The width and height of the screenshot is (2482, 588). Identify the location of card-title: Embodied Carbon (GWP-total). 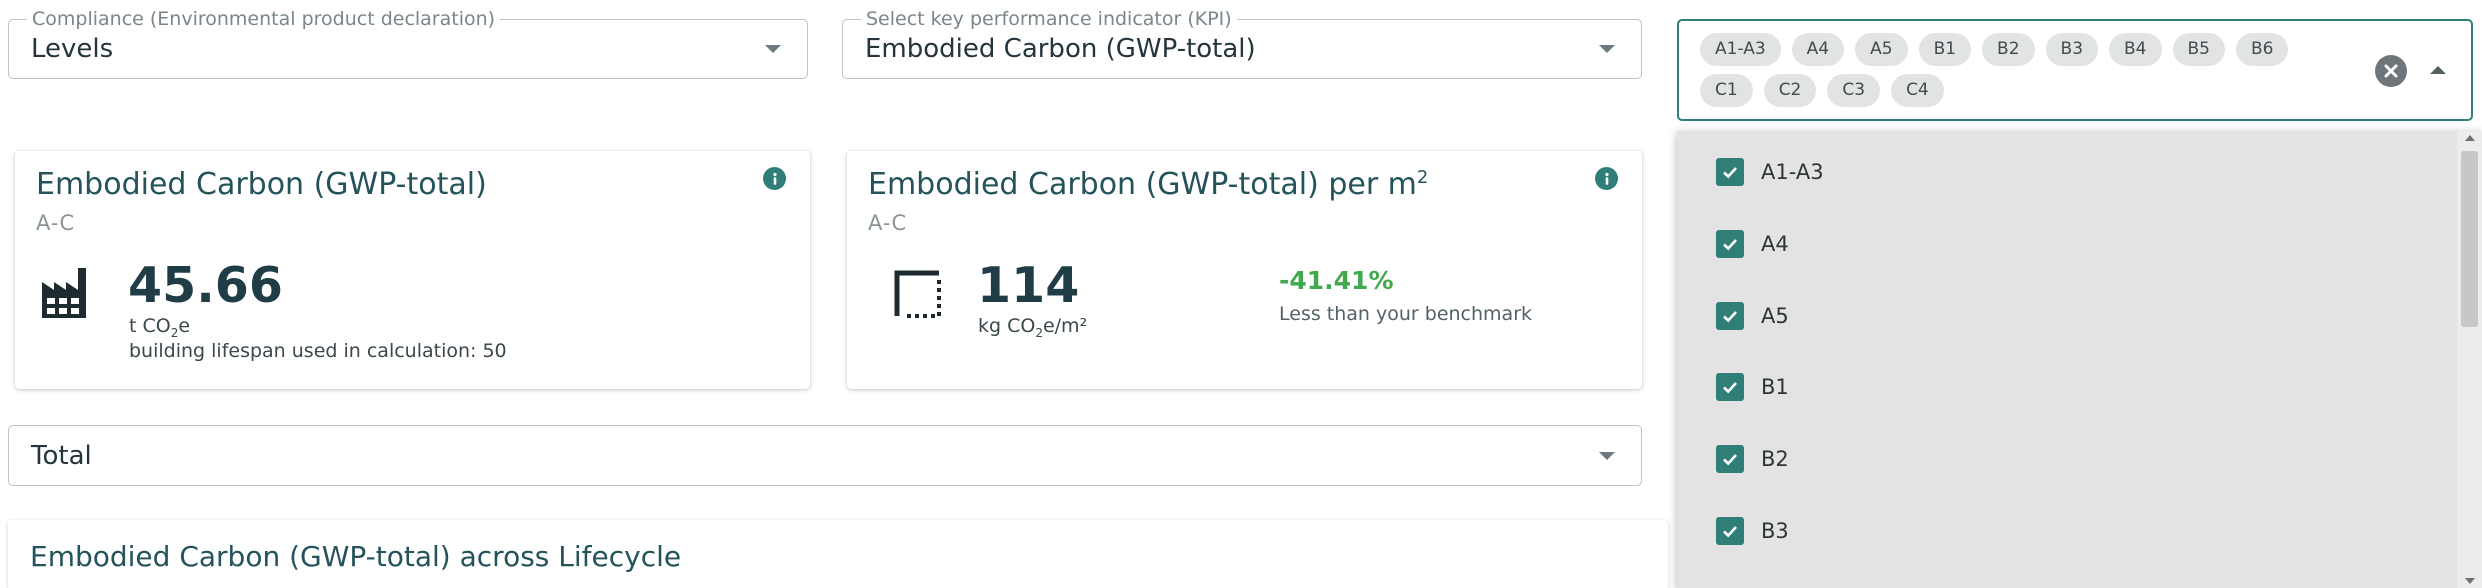
(261, 184).